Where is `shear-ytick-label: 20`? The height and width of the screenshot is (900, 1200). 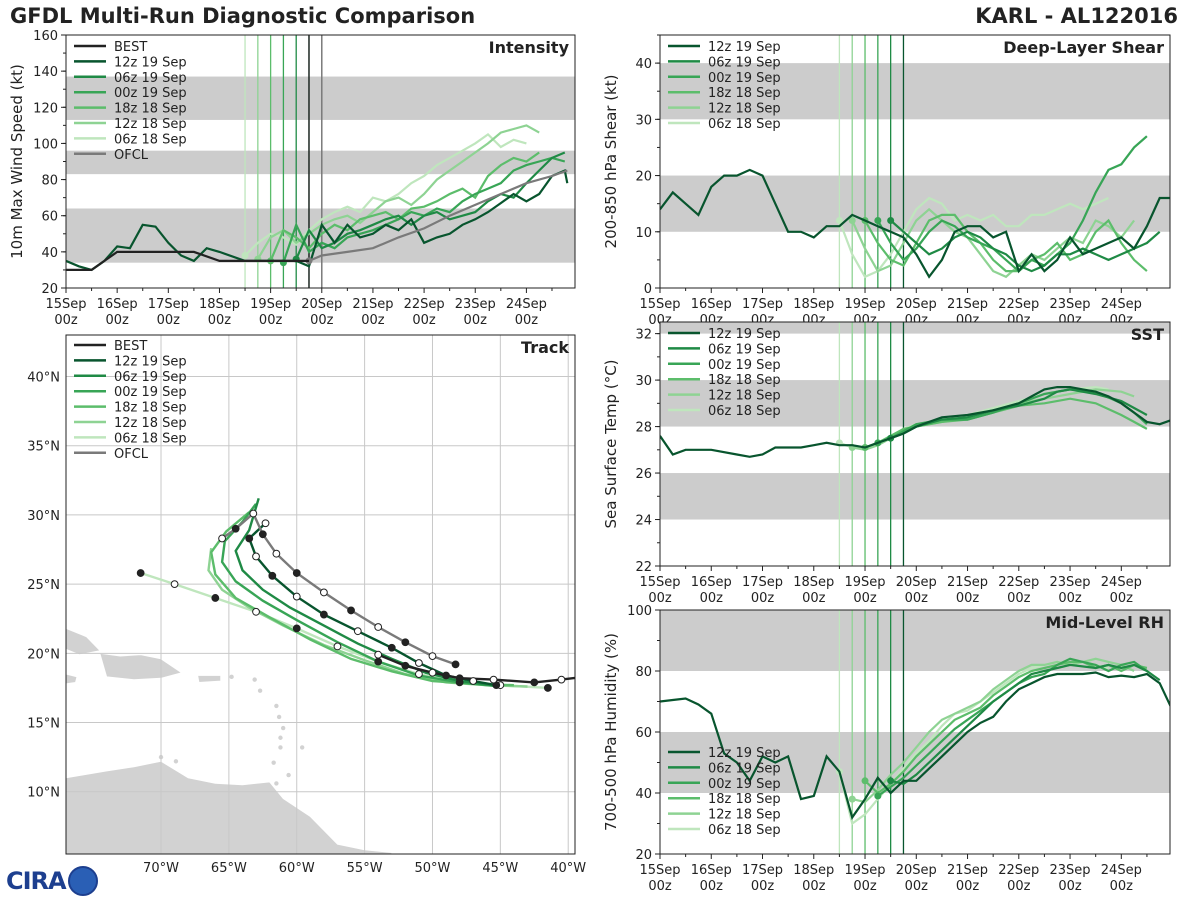
shear-ytick-label: 20 is located at coordinates (643, 177).